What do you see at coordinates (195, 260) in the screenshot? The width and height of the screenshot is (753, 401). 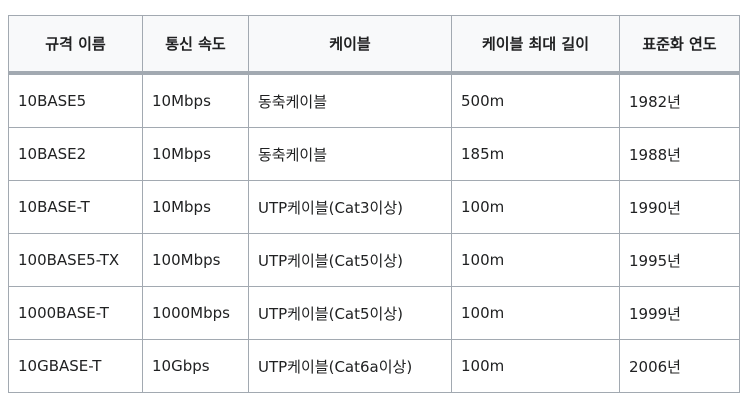 I see `cell-speed: 100Mbps` at bounding box center [195, 260].